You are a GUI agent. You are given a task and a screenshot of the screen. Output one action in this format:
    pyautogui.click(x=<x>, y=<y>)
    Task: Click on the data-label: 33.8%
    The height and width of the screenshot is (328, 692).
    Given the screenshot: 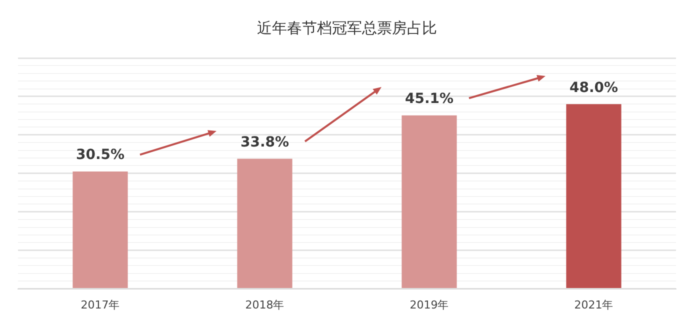 What is the action you would take?
    pyautogui.click(x=265, y=142)
    